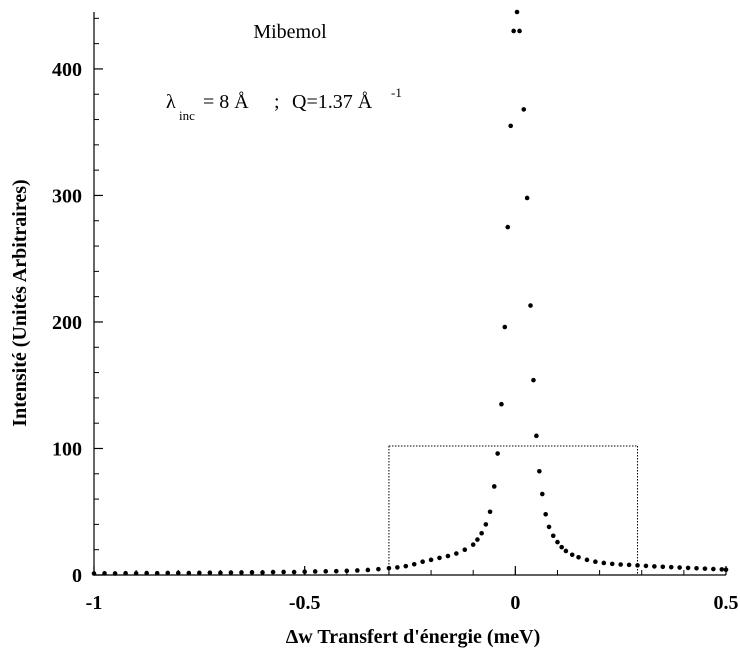 The width and height of the screenshot is (740, 653). Describe the element at coordinates (513, 510) in the screenshot. I see `integration-window` at that location.